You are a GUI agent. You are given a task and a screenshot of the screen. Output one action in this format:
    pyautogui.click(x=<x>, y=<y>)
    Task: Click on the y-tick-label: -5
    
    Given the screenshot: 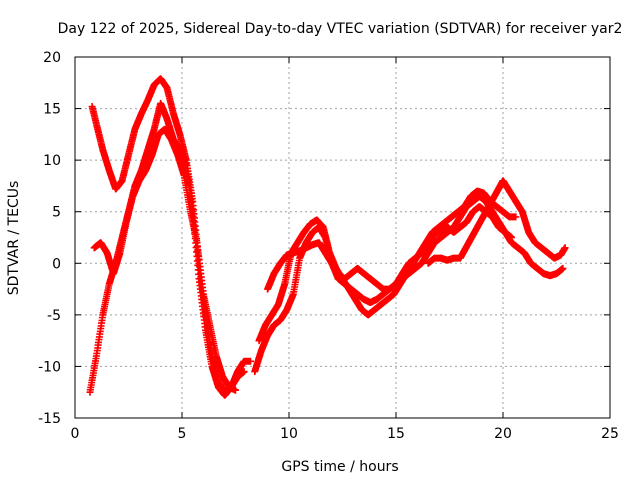 What is the action you would take?
    pyautogui.click(x=54, y=316)
    